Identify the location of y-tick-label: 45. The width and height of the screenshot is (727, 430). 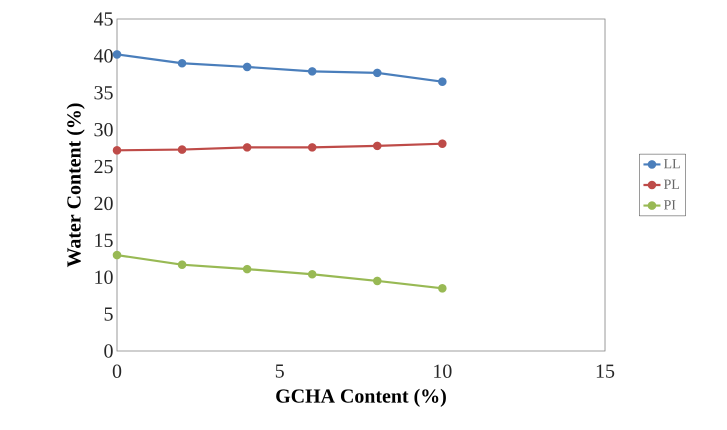
(103, 19).